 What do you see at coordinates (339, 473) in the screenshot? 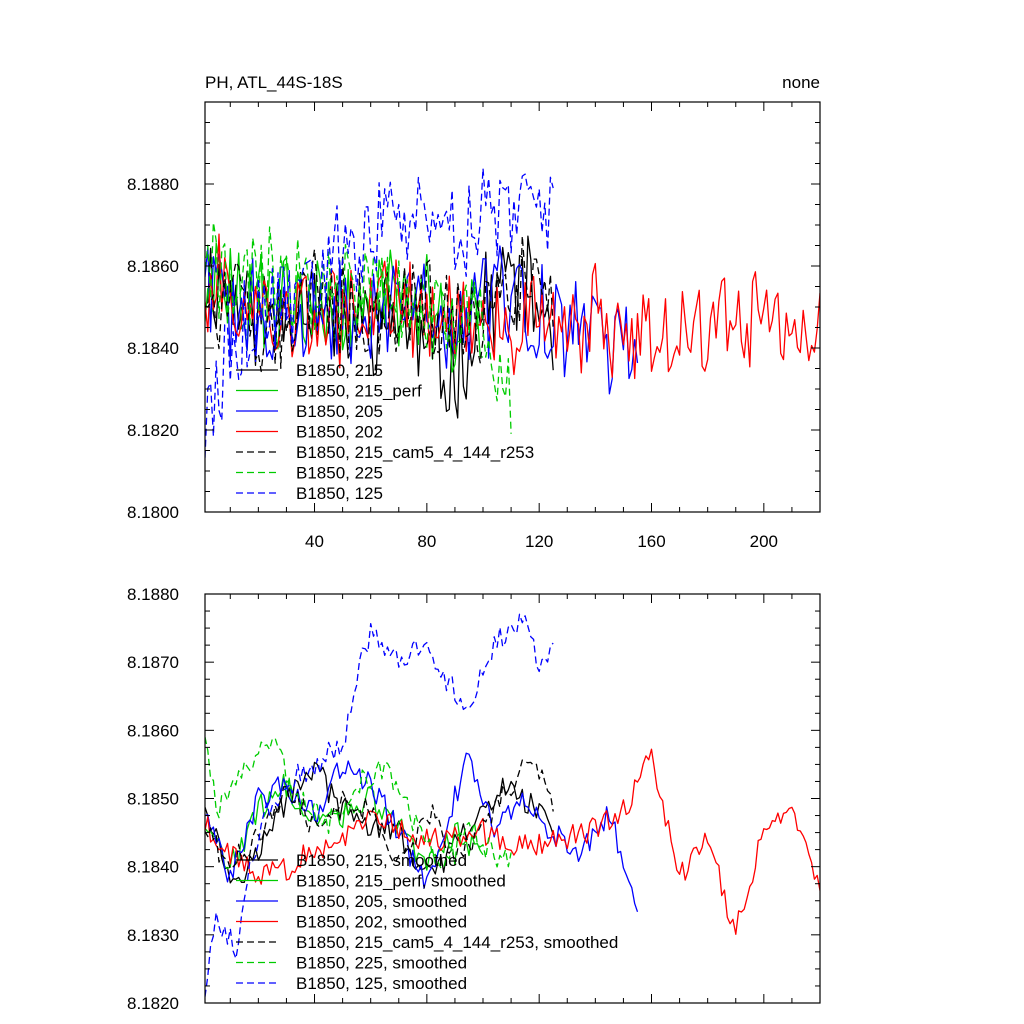
I see `legend-label: B1850, 225` at bounding box center [339, 473].